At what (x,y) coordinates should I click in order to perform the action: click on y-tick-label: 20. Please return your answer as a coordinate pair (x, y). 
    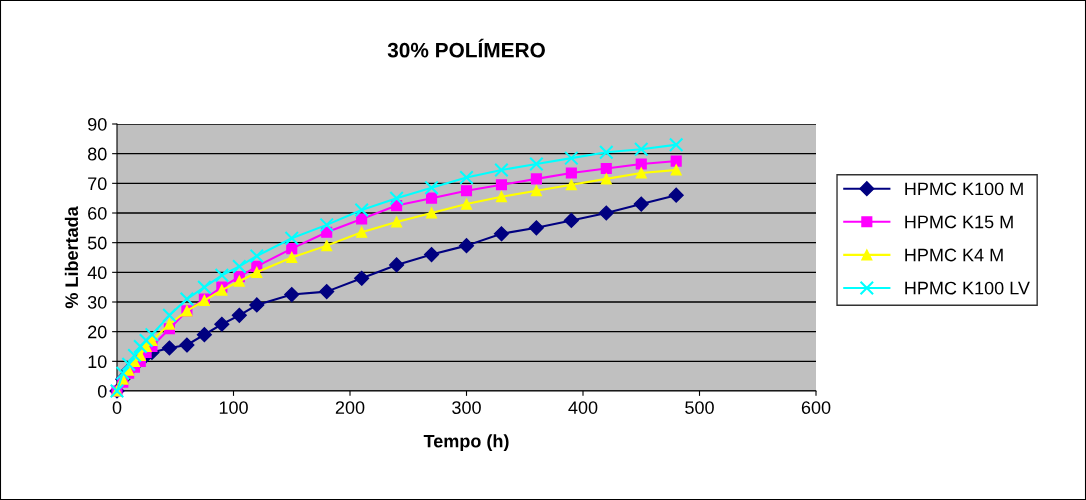
    Looking at the image, I should click on (97, 332).